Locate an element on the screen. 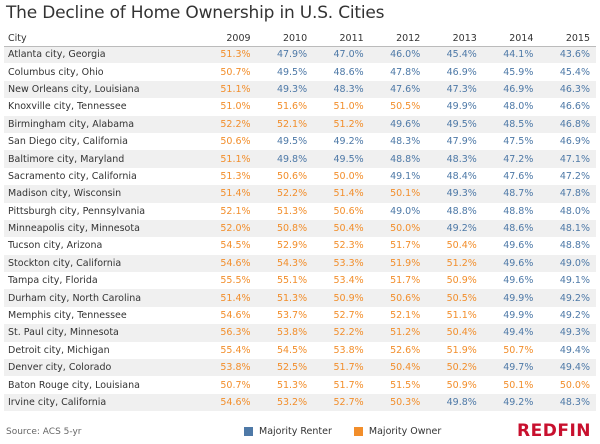 This screenshot has height=444, width=600. city-name: Memphis city, Tennessee is located at coordinates (67, 316).